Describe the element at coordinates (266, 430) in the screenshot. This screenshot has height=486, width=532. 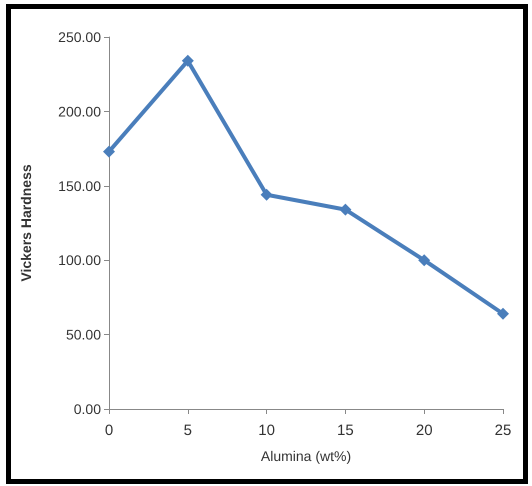
I see `x-tick-label: 10` at that location.